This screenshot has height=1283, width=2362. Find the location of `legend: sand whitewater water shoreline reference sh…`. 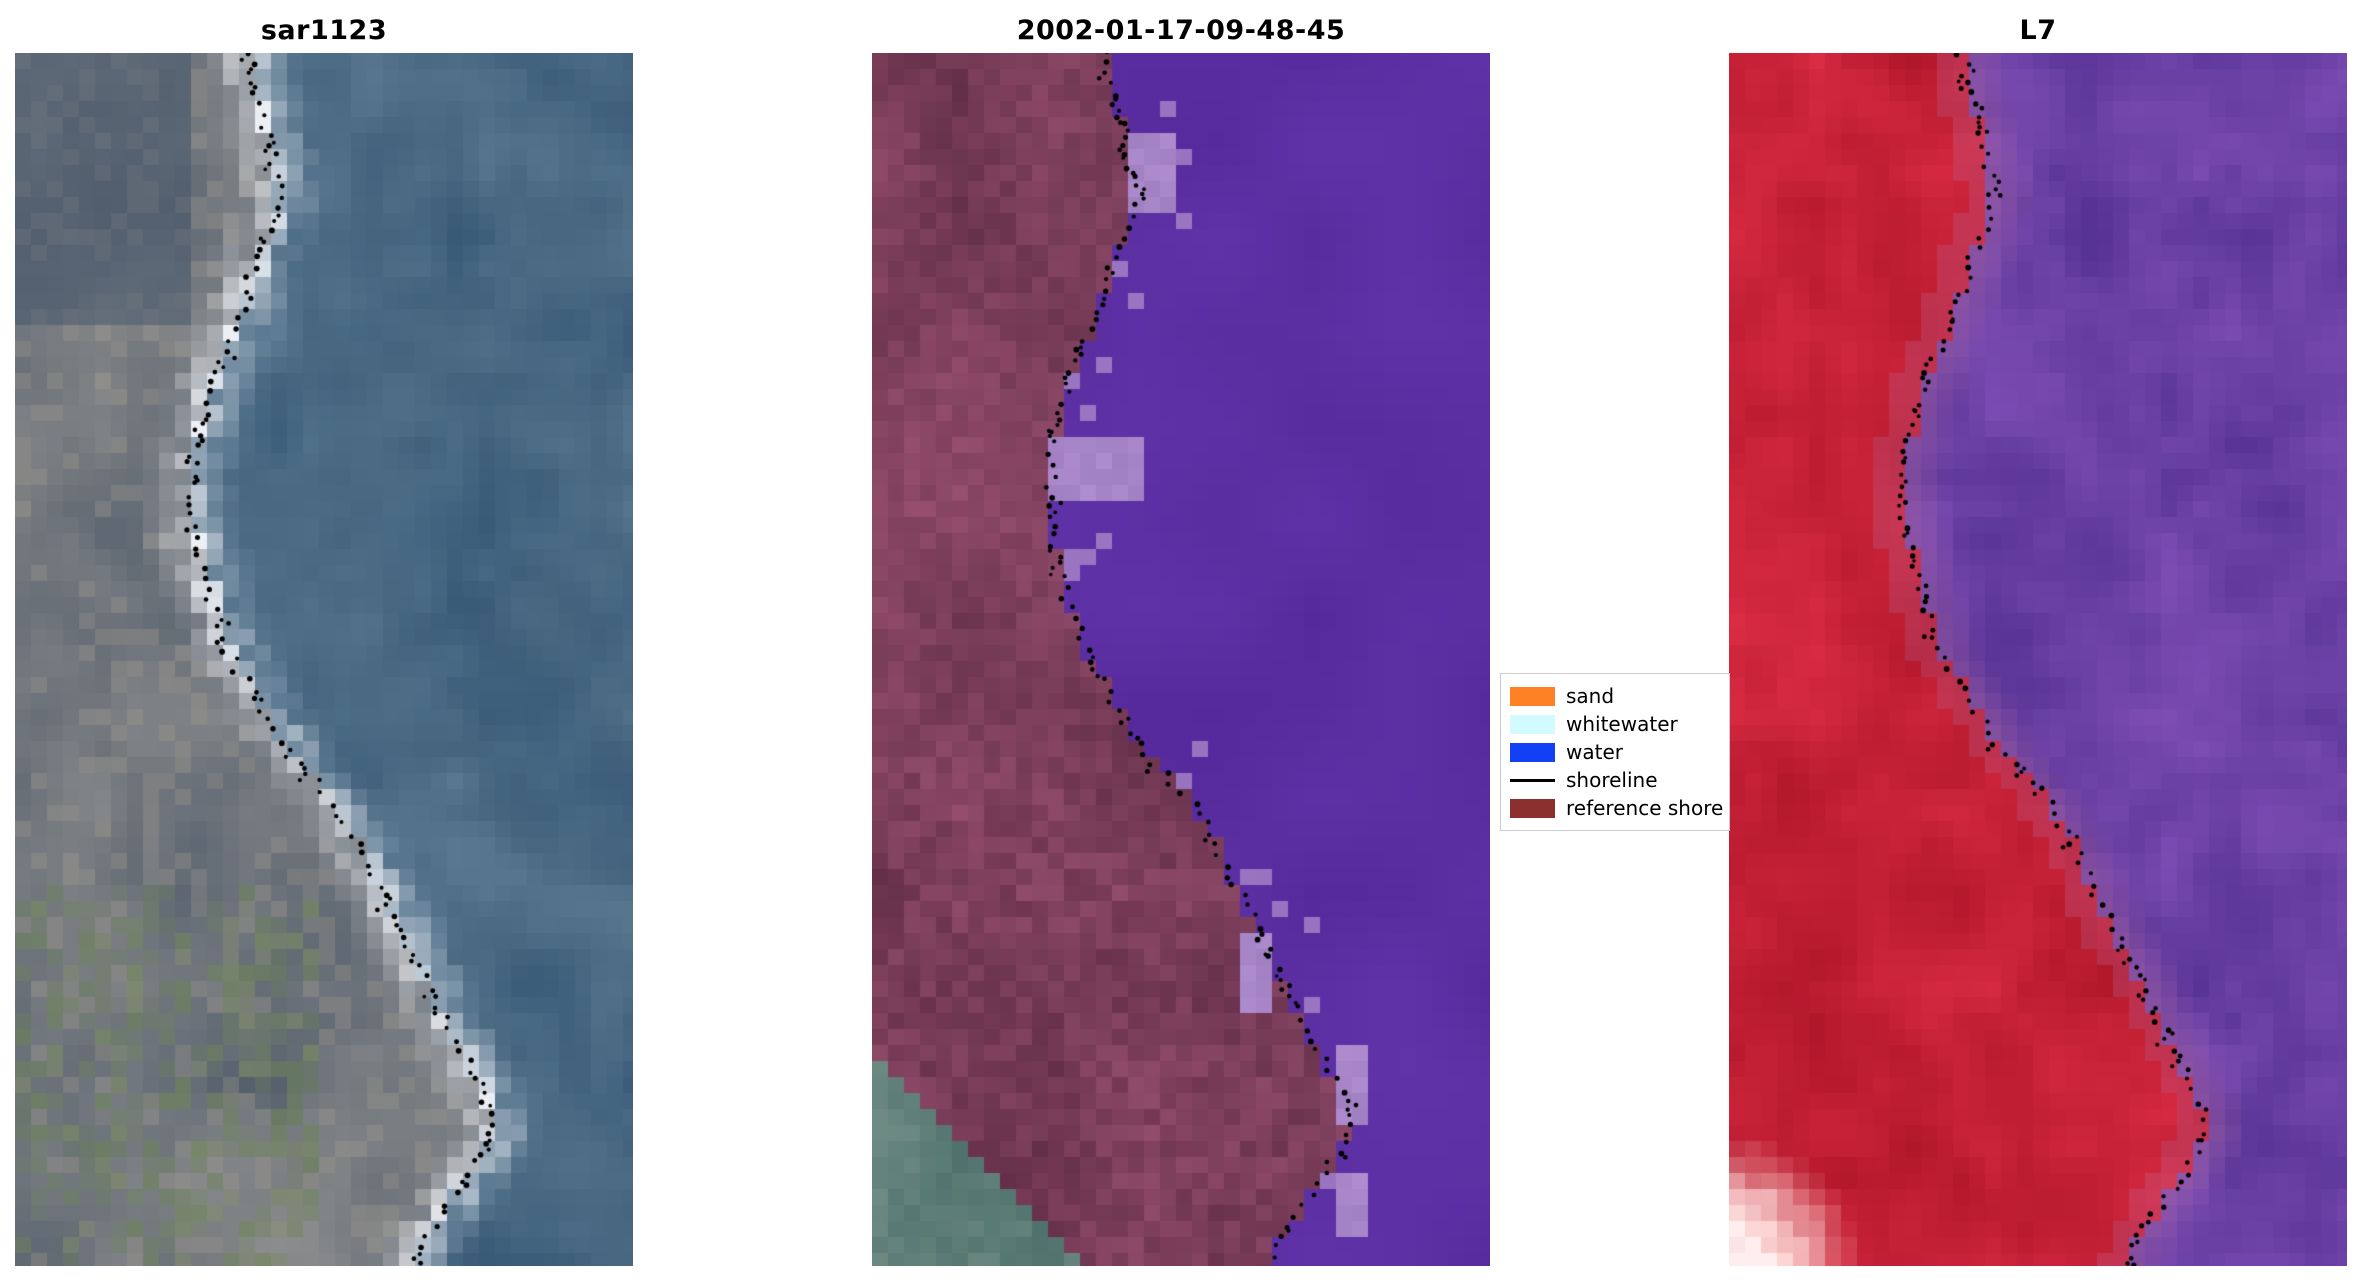

legend: sand whitewater water shoreline reference sh… is located at coordinates (1615, 752).